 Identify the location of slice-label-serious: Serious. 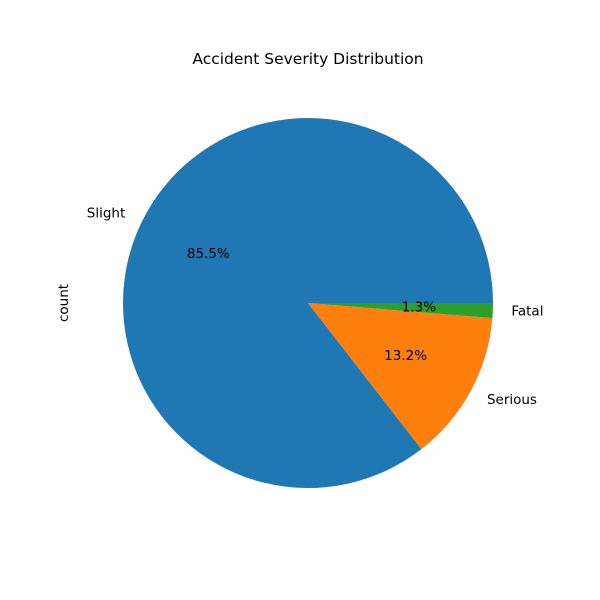
(512, 400).